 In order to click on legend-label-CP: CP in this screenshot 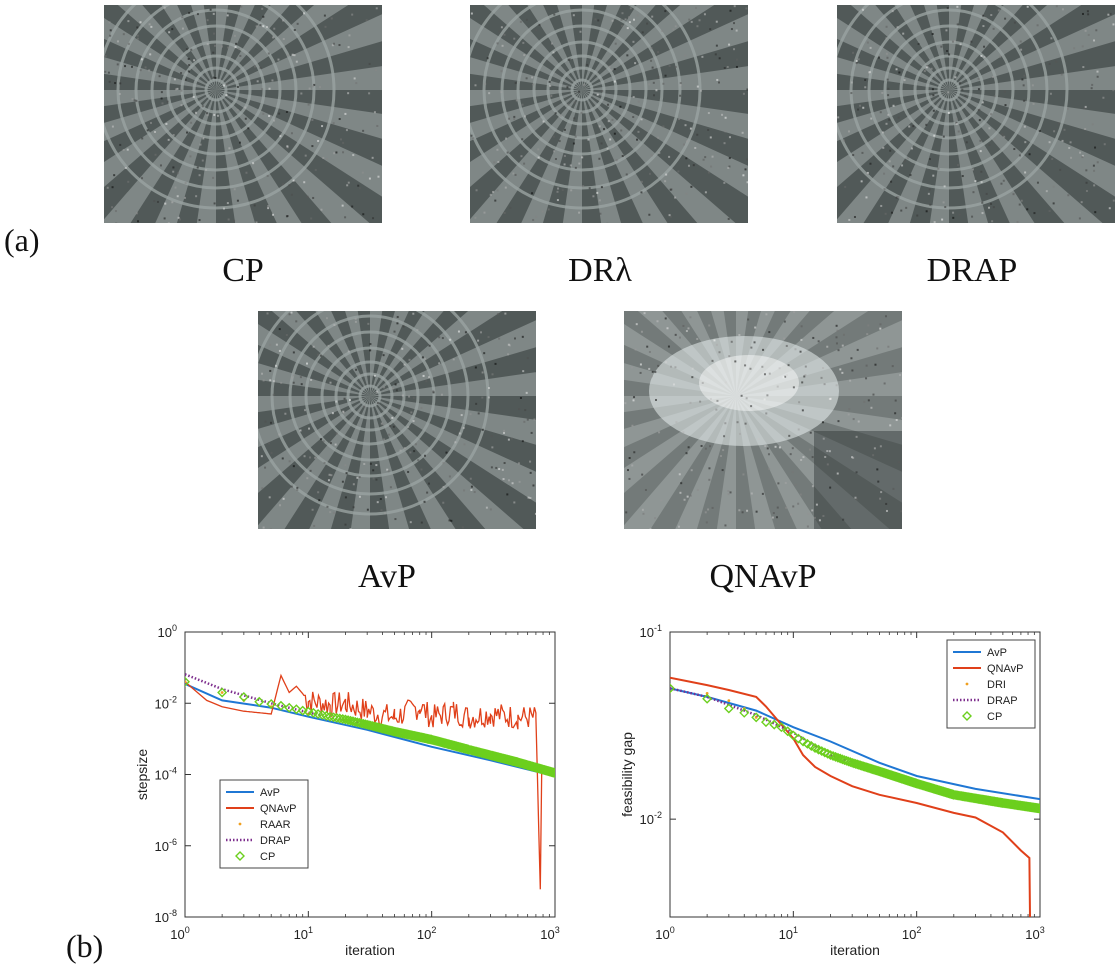, I will do `click(267, 857)`.